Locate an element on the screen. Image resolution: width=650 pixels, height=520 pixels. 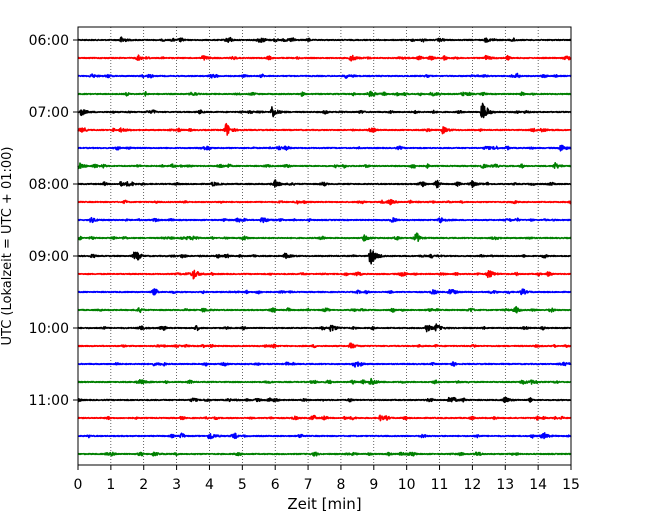
x-tick-label: 15 is located at coordinates (571, 485).